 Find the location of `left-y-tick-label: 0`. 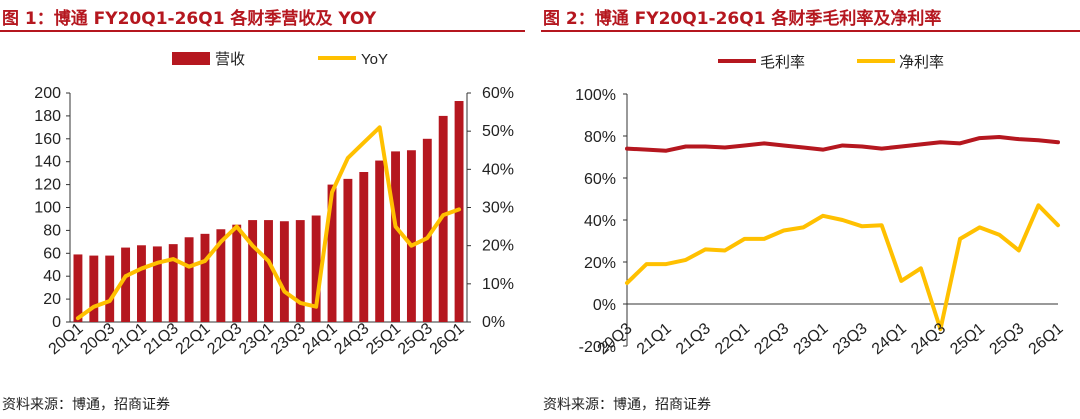

left-y-tick-label: 0 is located at coordinates (56, 322).